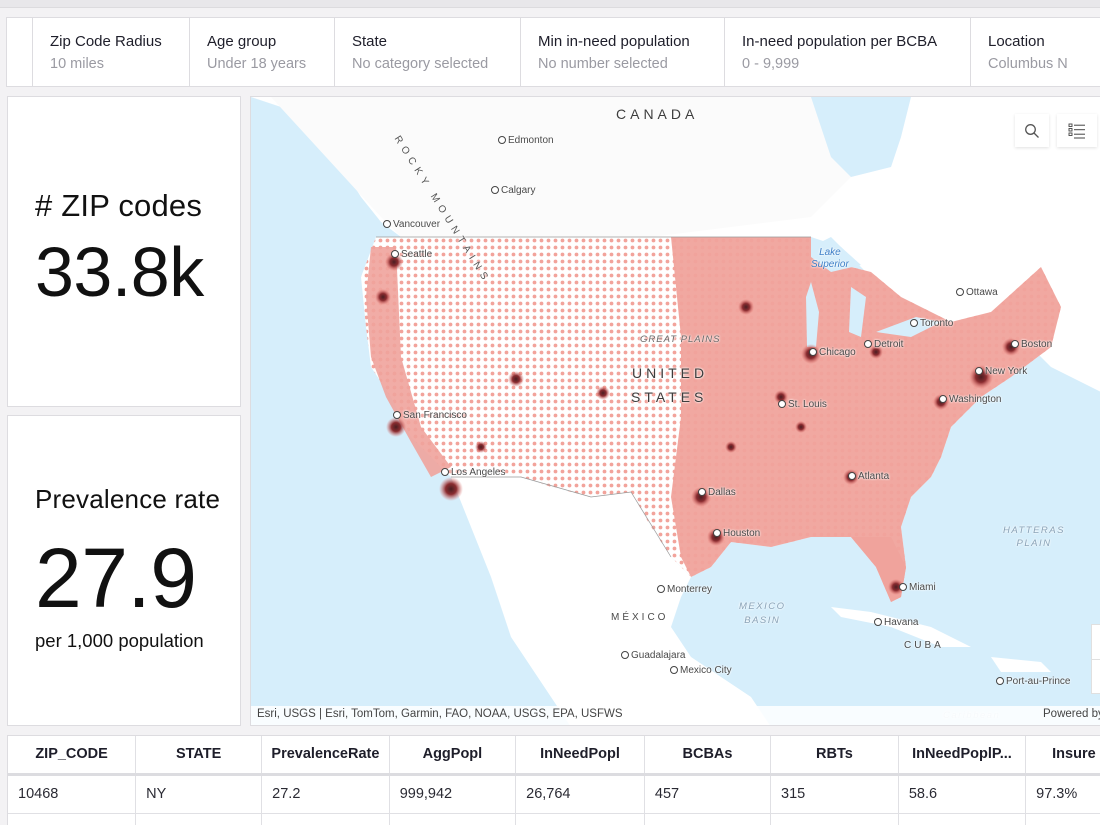 The width and height of the screenshot is (1100, 825). What do you see at coordinates (1034, 537) in the screenshot?
I see `label-hatteras-plain: HATTERAS PLAIN` at bounding box center [1034, 537].